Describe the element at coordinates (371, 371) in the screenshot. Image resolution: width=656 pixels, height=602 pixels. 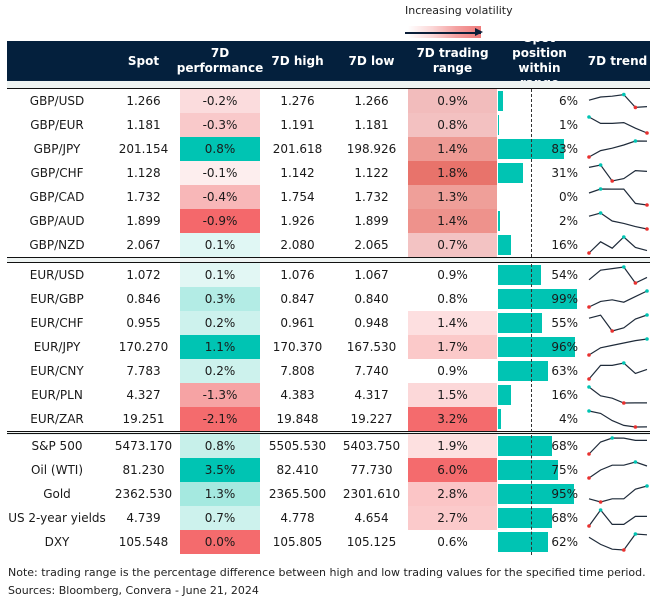
I see `low-value: 7.740` at that location.